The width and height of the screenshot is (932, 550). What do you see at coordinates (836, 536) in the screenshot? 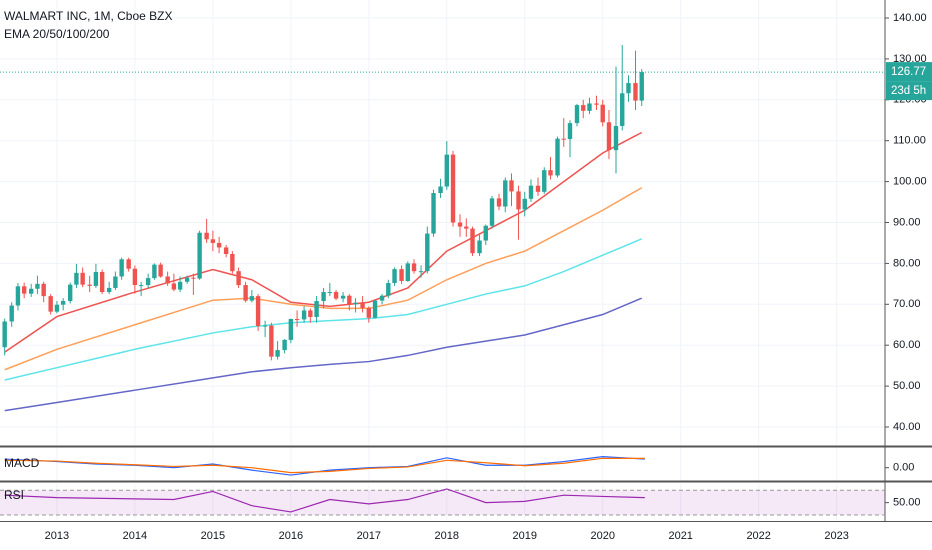
I see `x-tick-label: 2023` at bounding box center [836, 536].